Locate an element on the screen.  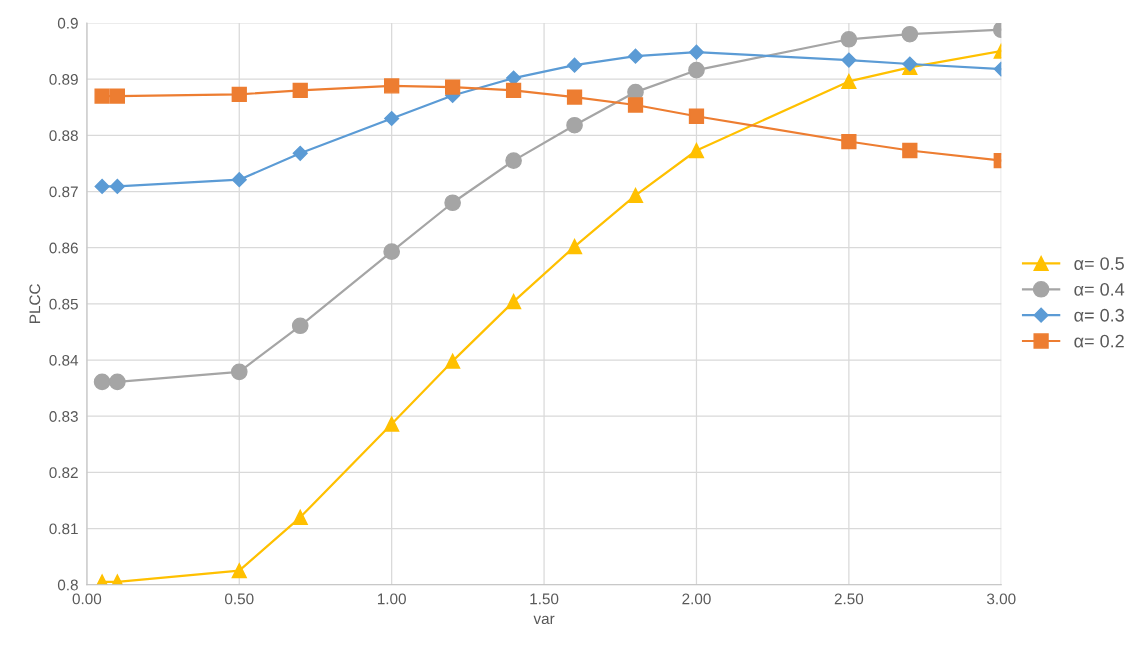
legend-label: α= 0.2 is located at coordinates (1099, 341).